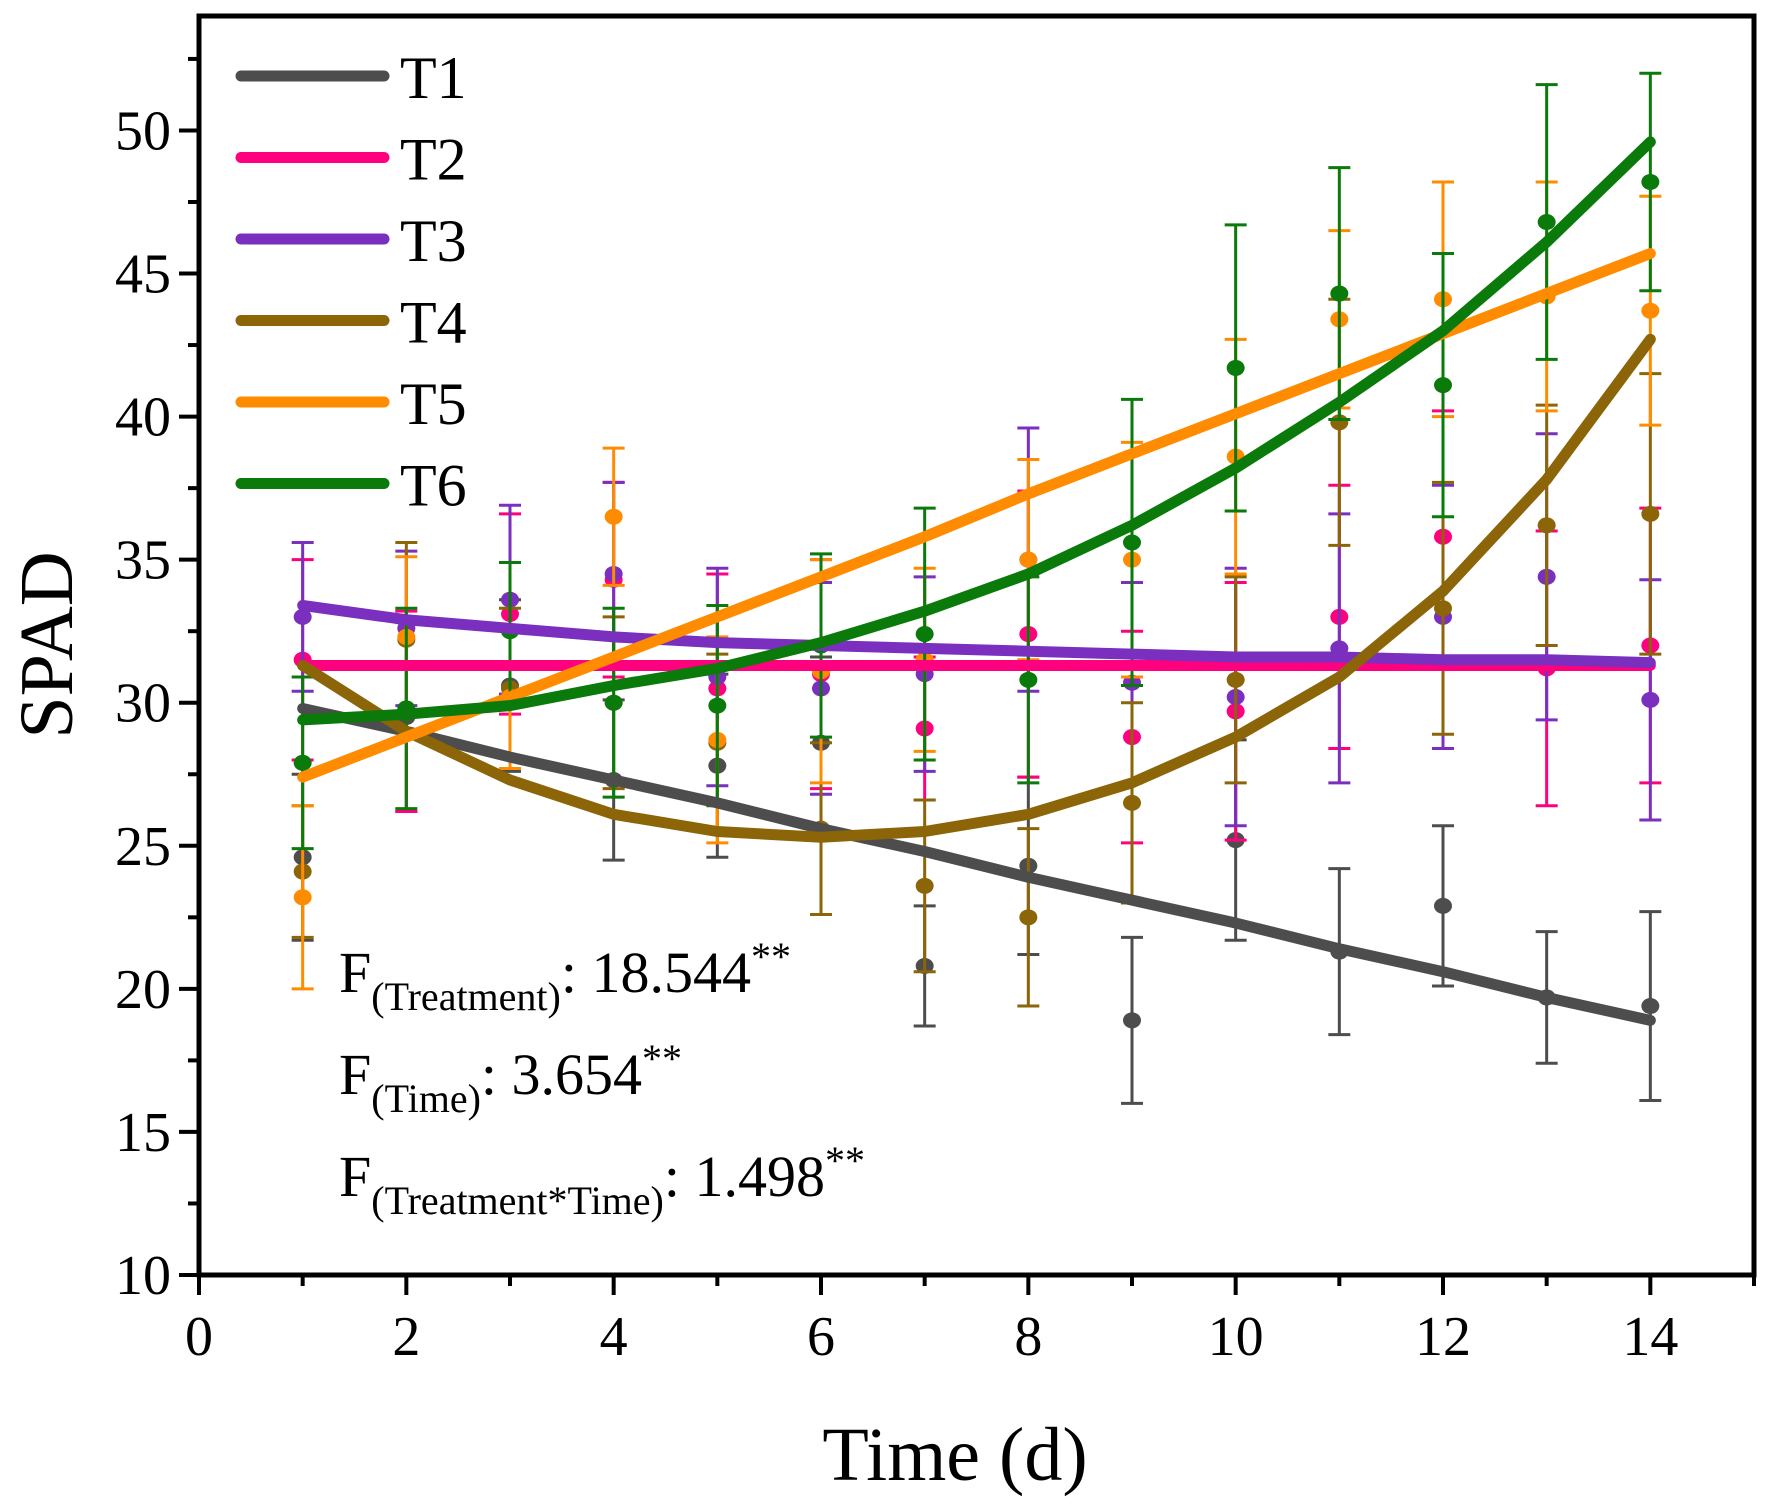 The width and height of the screenshot is (1772, 1506). I want to click on y-tick-label: 45, so click(143, 275).